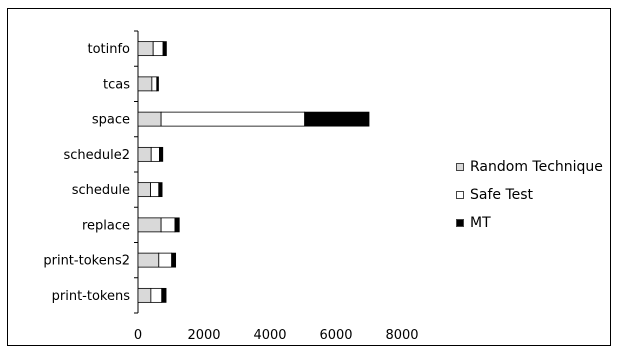 The image size is (619, 354). I want to click on legend-label: Safe Test, so click(502, 195).